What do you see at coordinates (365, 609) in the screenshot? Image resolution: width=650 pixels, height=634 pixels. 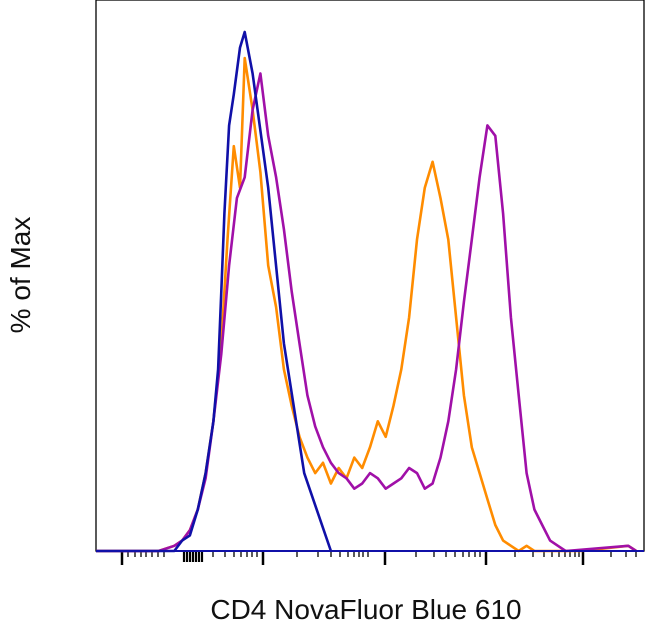 I see `xlabel-text: CD4 NovaFluor Blue 610` at bounding box center [365, 609].